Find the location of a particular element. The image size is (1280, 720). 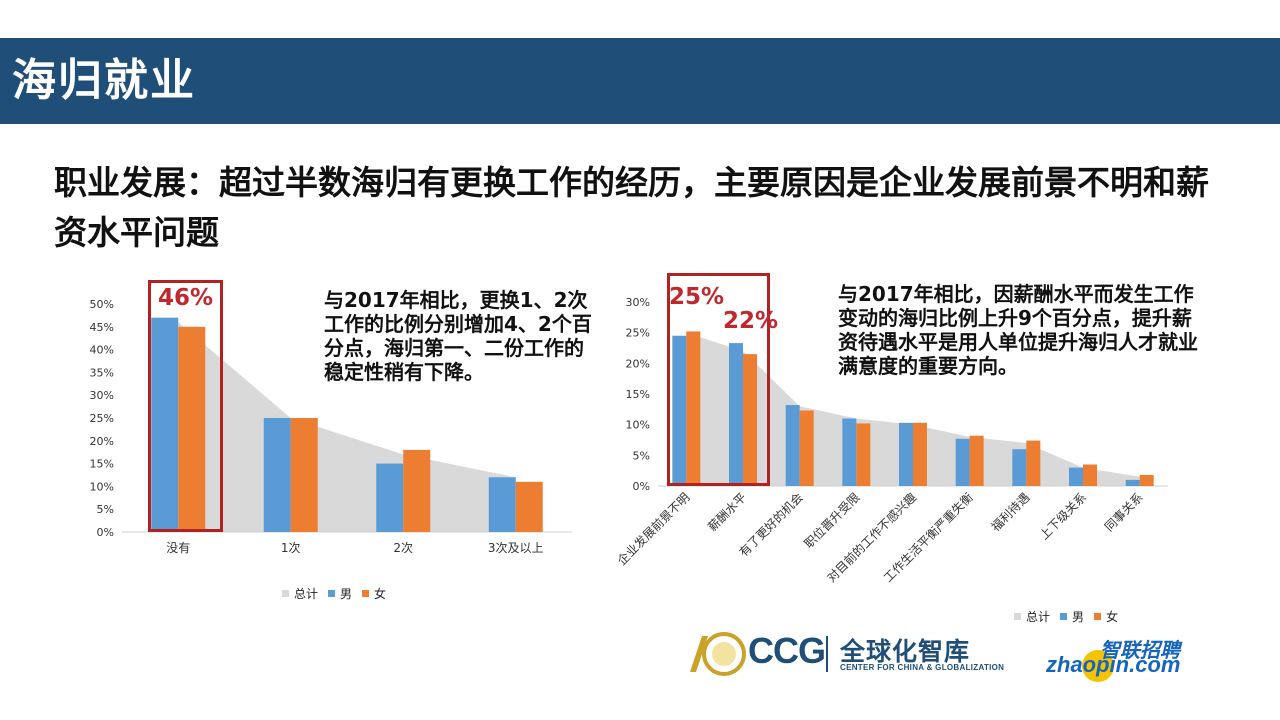

series-total-area is located at coordinates (347, 427).